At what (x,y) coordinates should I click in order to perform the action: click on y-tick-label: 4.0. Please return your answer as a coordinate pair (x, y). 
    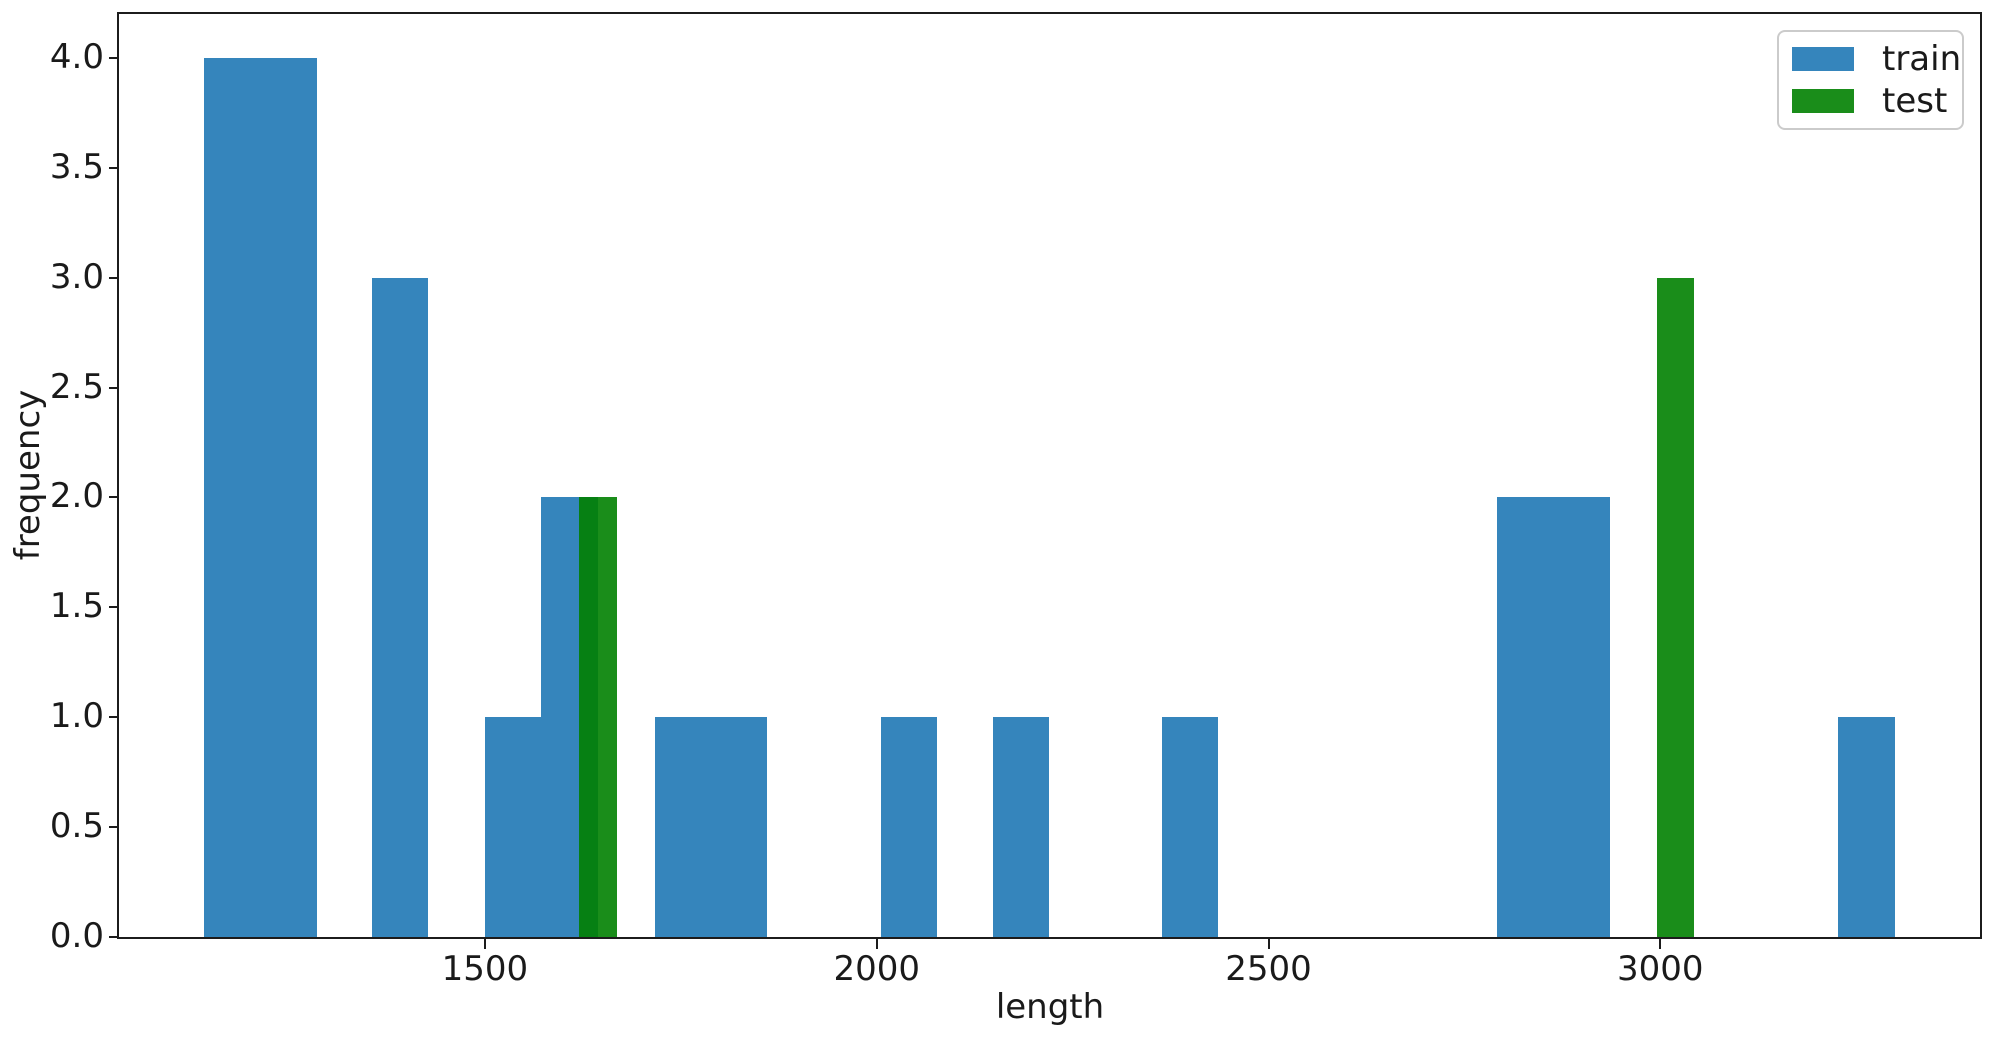
    Looking at the image, I should click on (76, 56).